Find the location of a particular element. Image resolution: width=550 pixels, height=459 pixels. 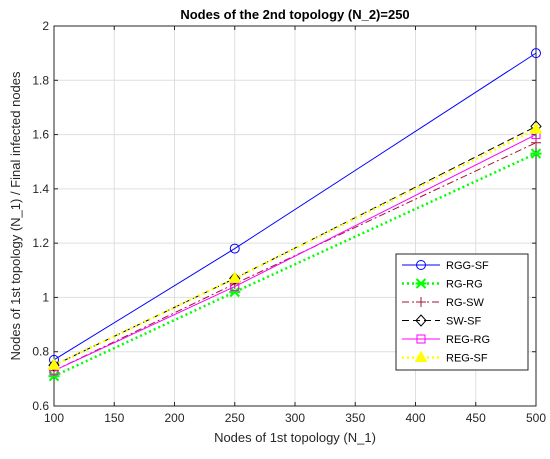

y-tick-label: 1.8 is located at coordinates (40, 80).